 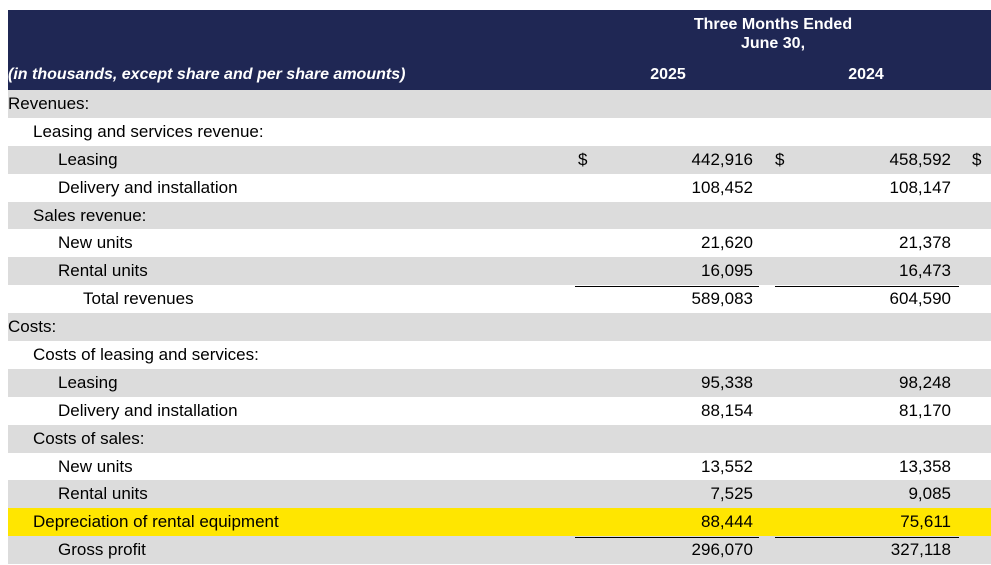 I want to click on value-2025: 16,095, so click(x=727, y=271).